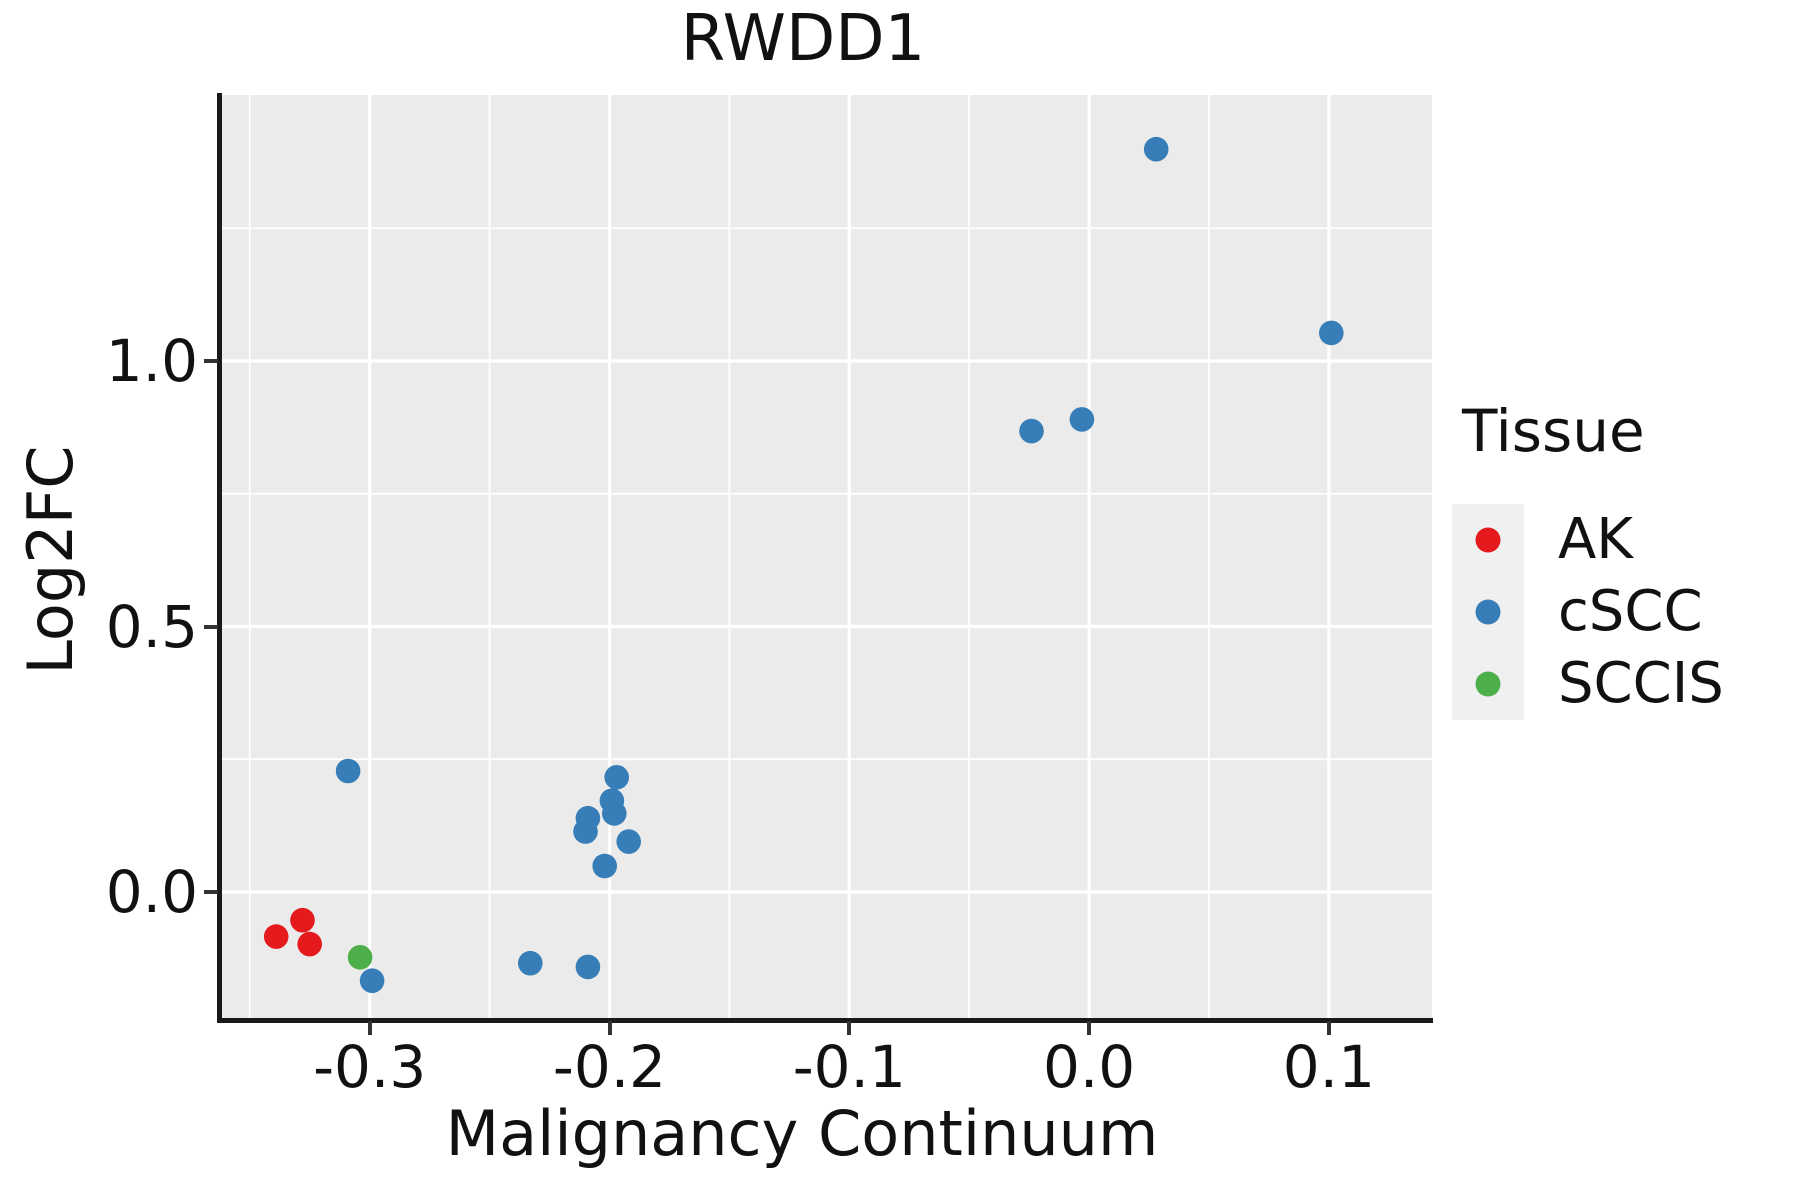 The image size is (1800, 1200). I want to click on legend-item-label: SCCIS, so click(1641, 683).